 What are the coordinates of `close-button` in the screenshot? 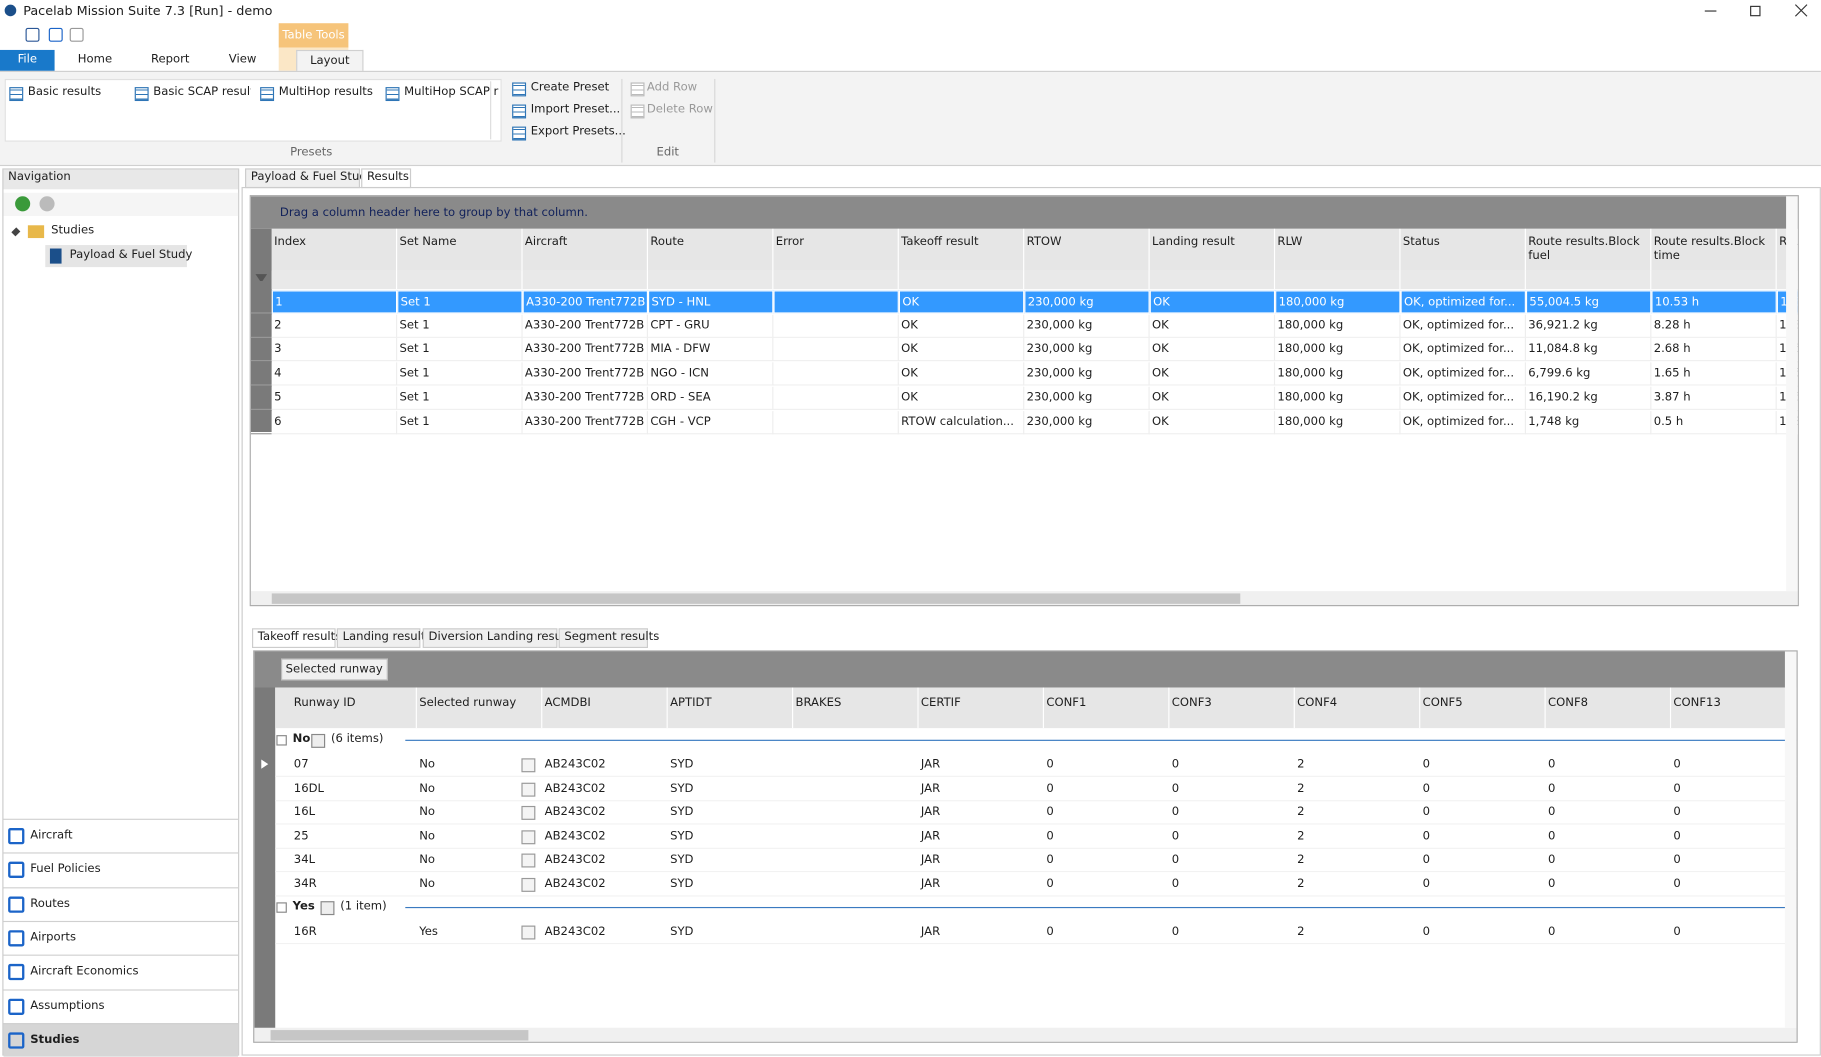 It's located at (1801, 11).